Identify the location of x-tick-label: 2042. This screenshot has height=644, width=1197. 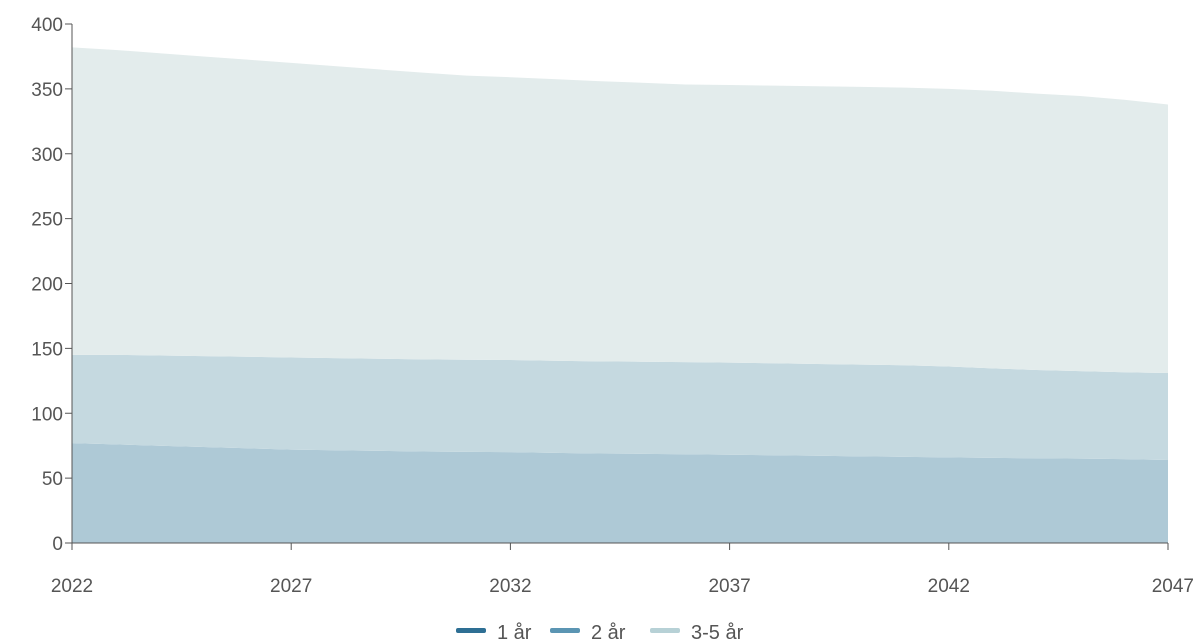
(949, 586).